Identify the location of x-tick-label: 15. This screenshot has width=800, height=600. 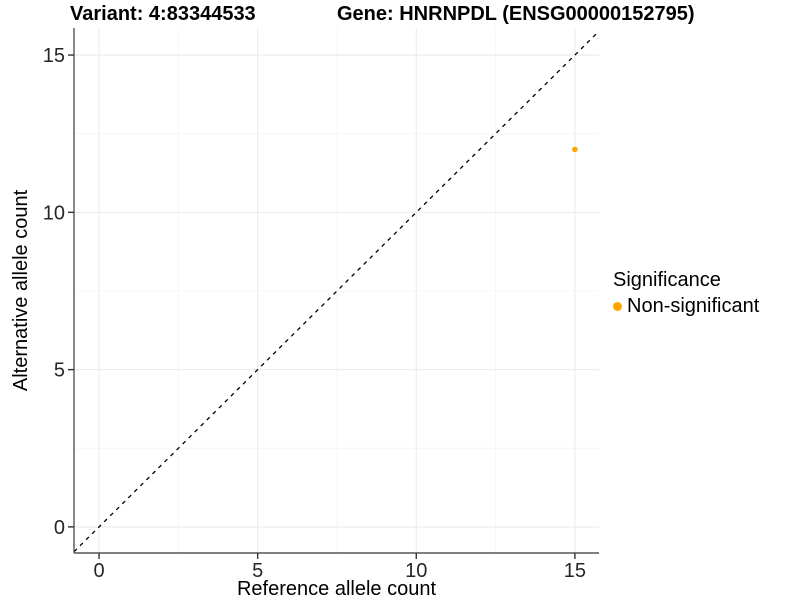
(575, 571).